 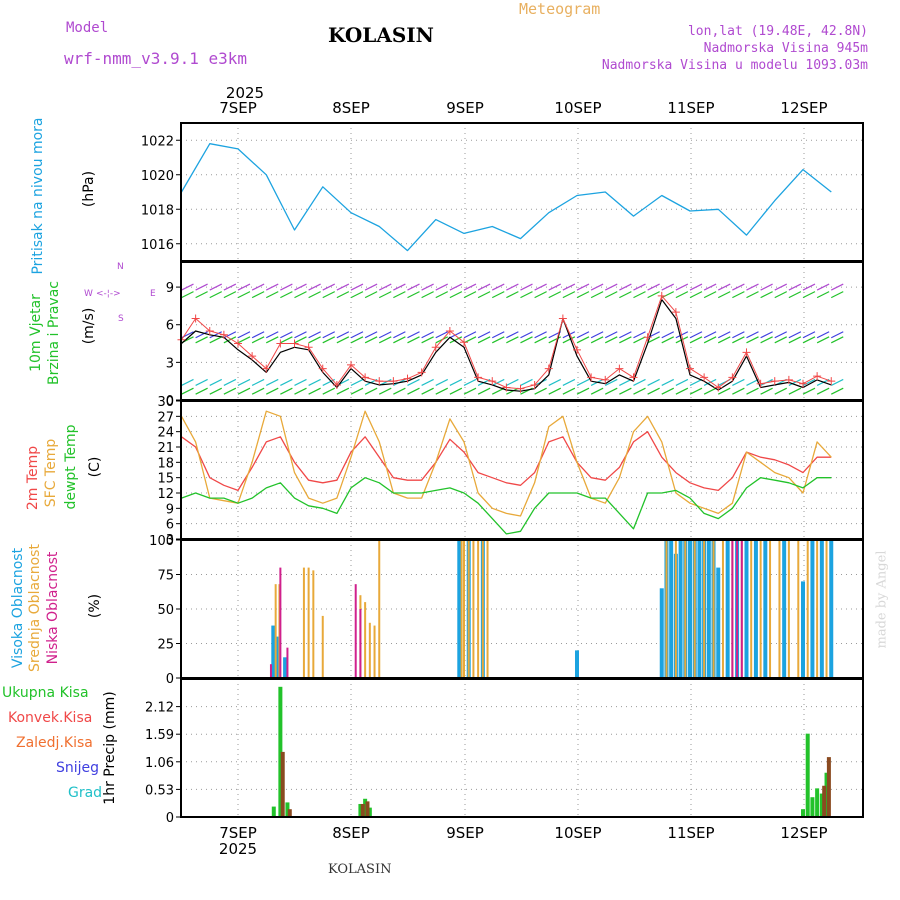 What do you see at coordinates (803, 833) in the screenshot?
I see `day-label-bottom: 12SEP` at bounding box center [803, 833].